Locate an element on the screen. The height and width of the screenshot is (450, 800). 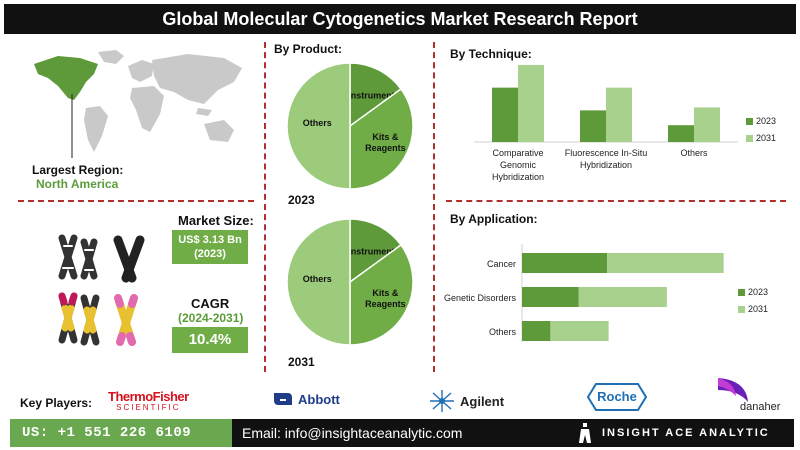
pie-2031-slice-instruments is located at coordinates (376, 251).